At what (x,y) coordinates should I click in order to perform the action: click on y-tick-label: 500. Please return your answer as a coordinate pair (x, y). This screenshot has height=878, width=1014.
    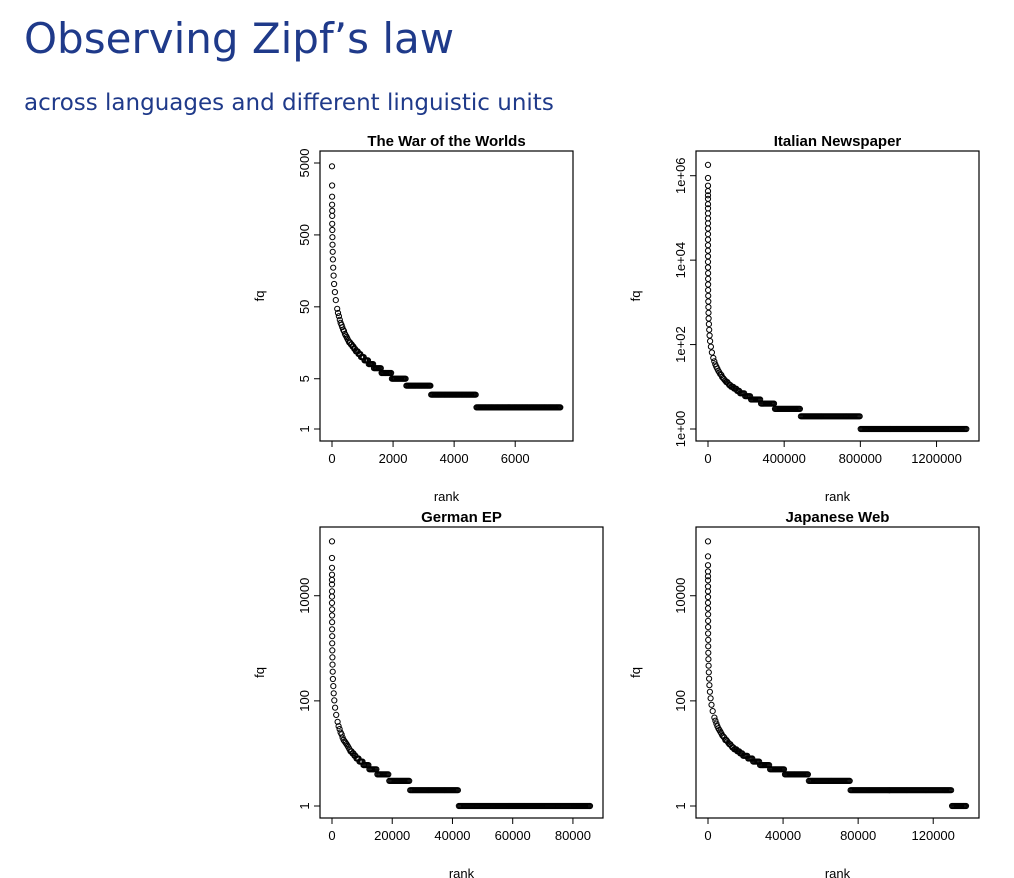
    Looking at the image, I should click on (304, 235).